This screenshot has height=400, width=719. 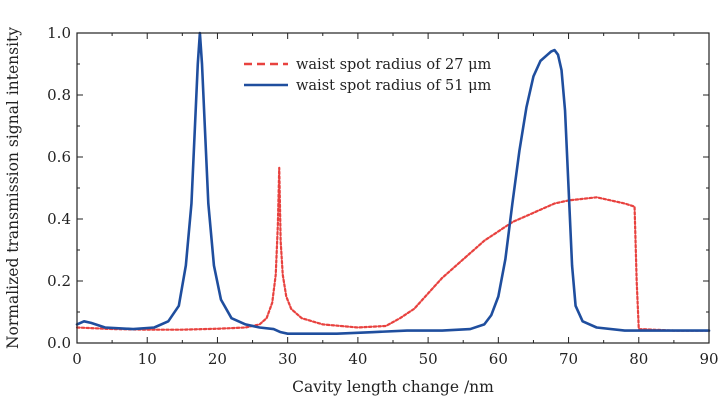 I want to click on y-tick-label: 0.8, so click(x=59, y=95).